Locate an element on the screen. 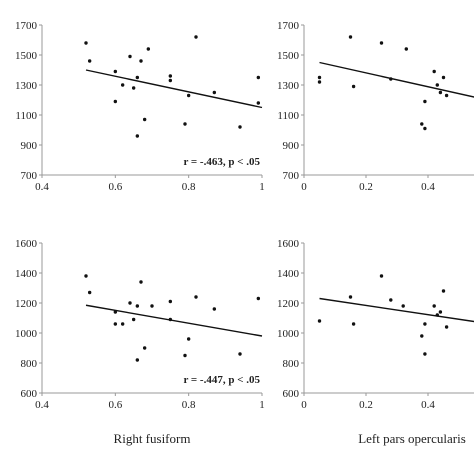 The image size is (474, 474). correlation-label: r = -.463, p < .05 is located at coordinates (221, 162).